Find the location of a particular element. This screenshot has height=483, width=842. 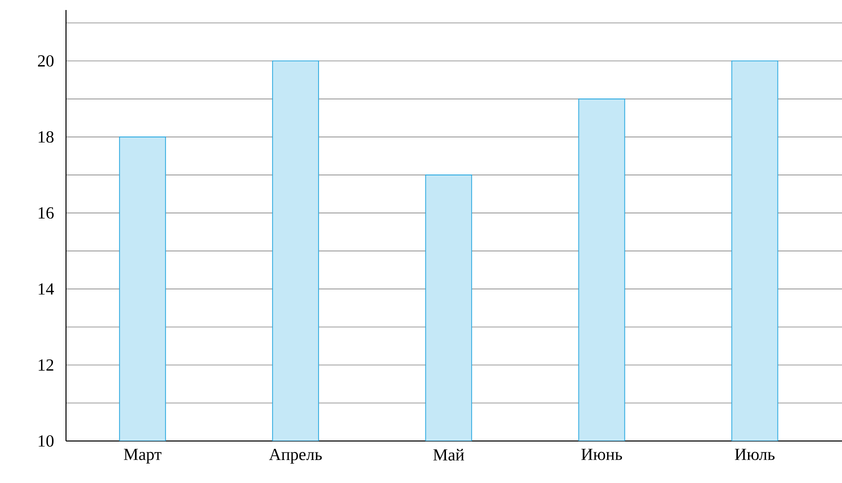

x-tick-label: Март is located at coordinates (143, 456).